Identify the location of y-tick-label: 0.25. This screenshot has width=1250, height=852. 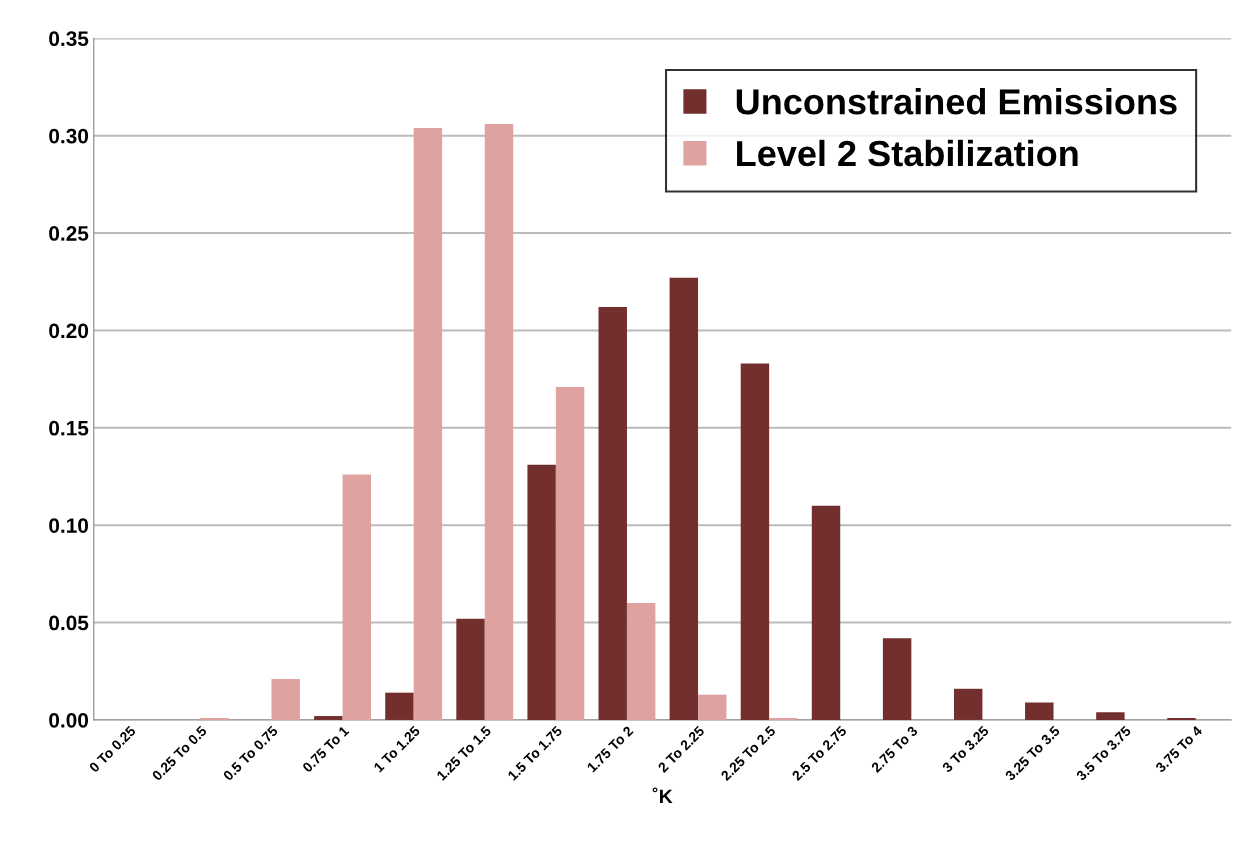
(69, 233).